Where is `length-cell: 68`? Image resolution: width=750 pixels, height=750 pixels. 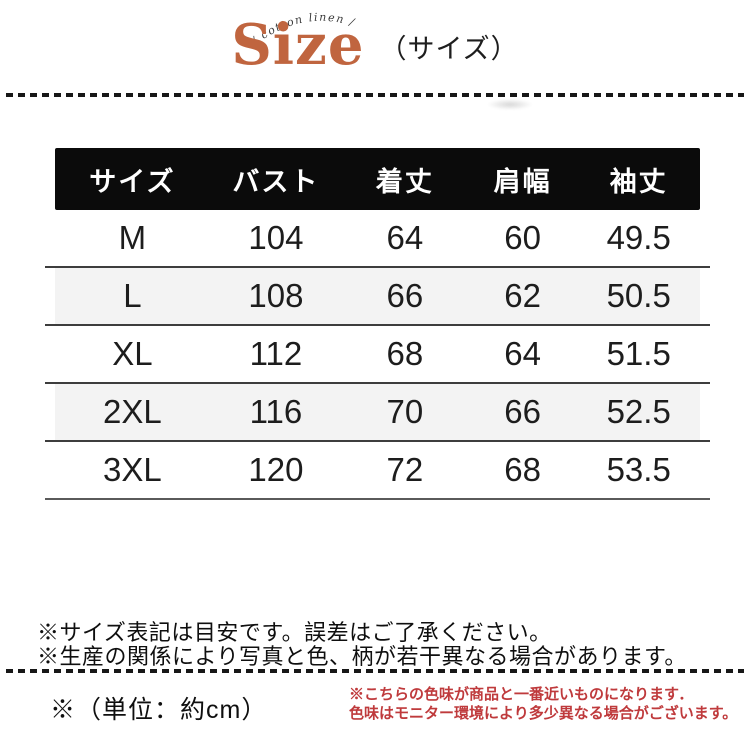 length-cell: 68 is located at coordinates (405, 353).